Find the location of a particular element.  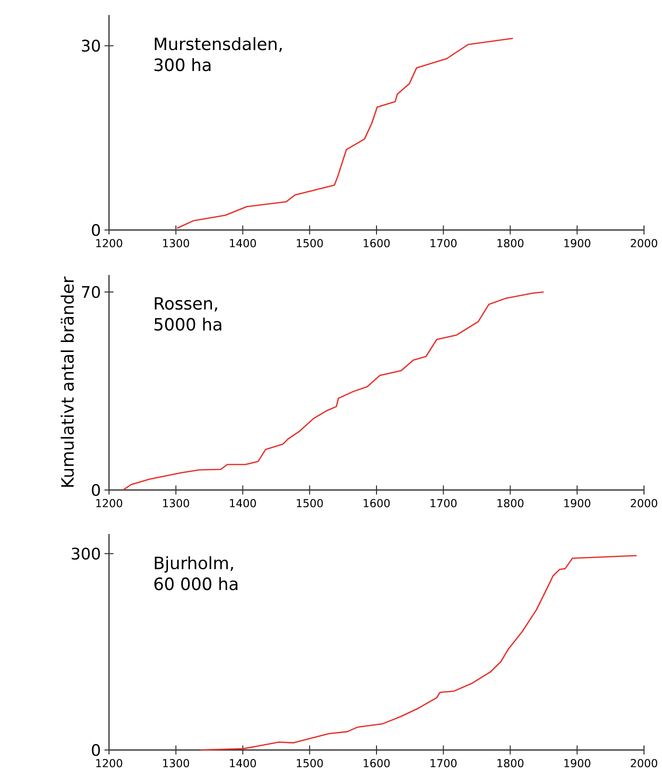

y-tick-label: 30 is located at coordinates (91, 46).